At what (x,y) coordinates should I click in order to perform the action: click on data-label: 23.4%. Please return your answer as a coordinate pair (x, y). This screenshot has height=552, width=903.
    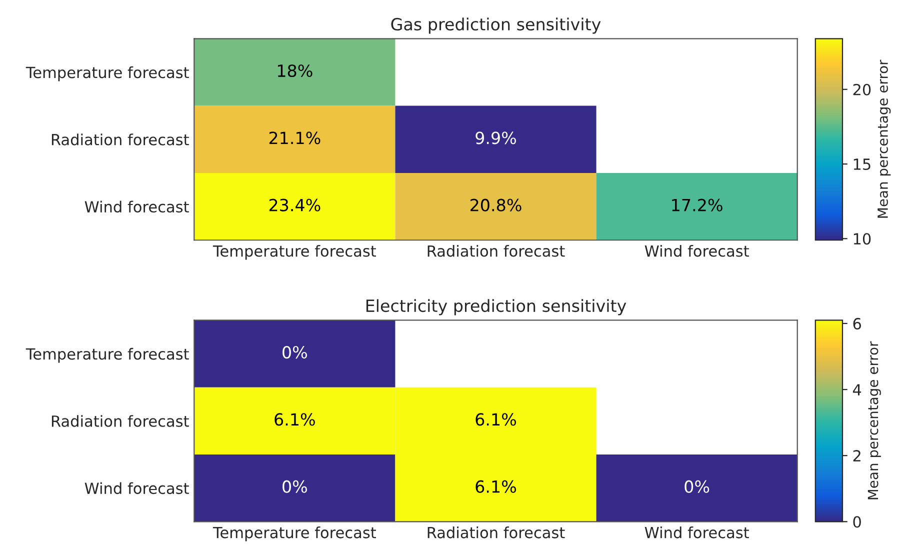
    Looking at the image, I should click on (294, 205).